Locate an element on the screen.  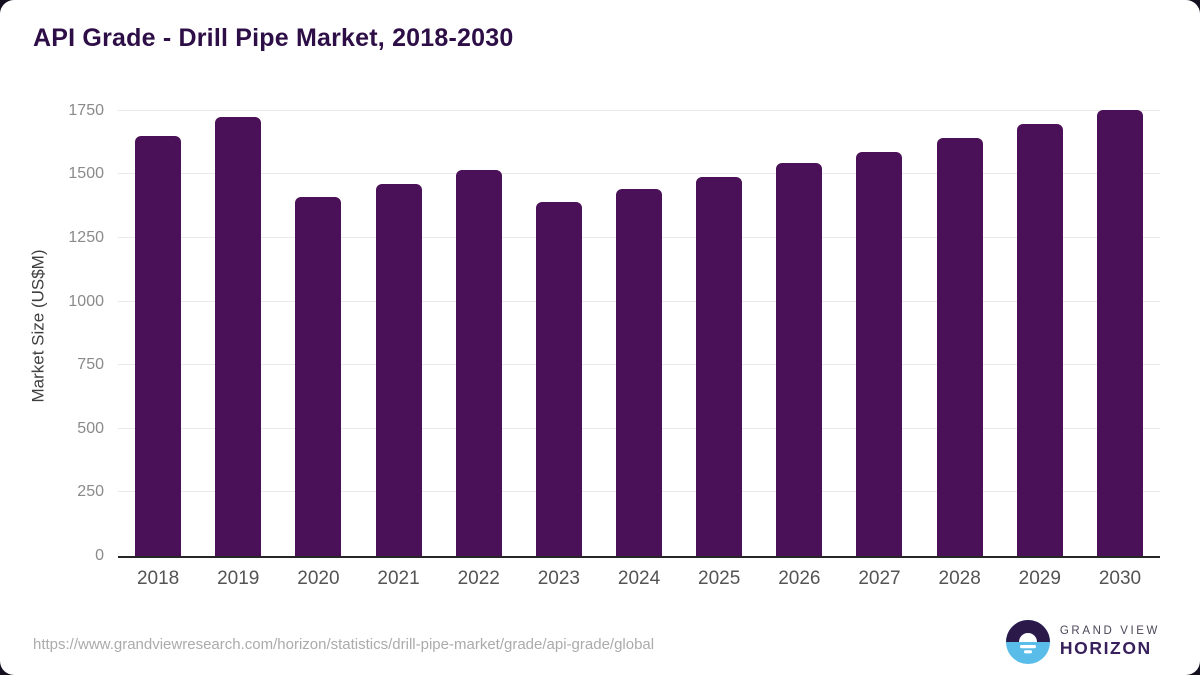
bar-column-2021 is located at coordinates (398, 324).